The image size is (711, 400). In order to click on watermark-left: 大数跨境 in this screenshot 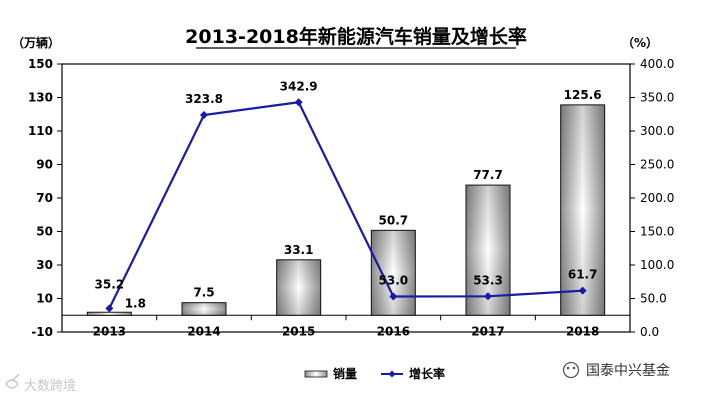, I will do `click(40, 383)`.